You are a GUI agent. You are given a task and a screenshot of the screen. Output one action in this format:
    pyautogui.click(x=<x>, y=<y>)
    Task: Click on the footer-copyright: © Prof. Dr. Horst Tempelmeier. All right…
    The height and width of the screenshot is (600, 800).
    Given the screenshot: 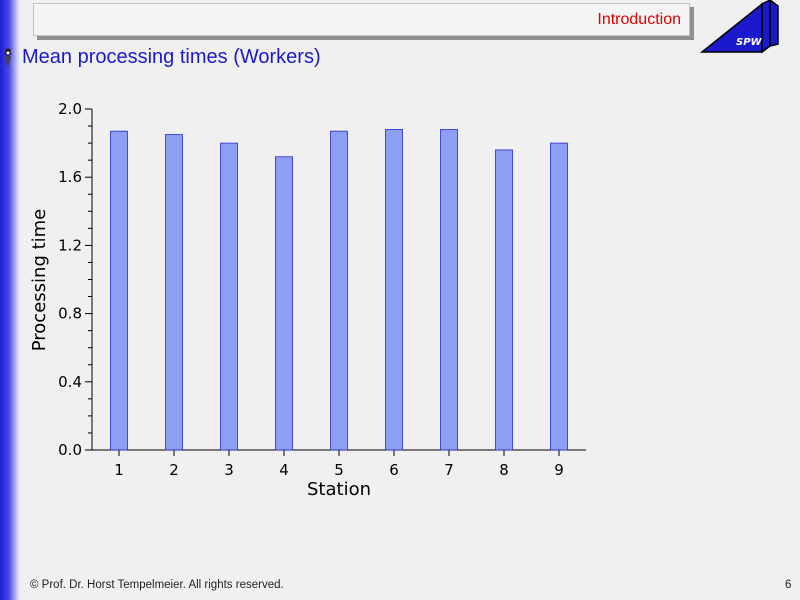 What is the action you would take?
    pyautogui.click(x=157, y=585)
    